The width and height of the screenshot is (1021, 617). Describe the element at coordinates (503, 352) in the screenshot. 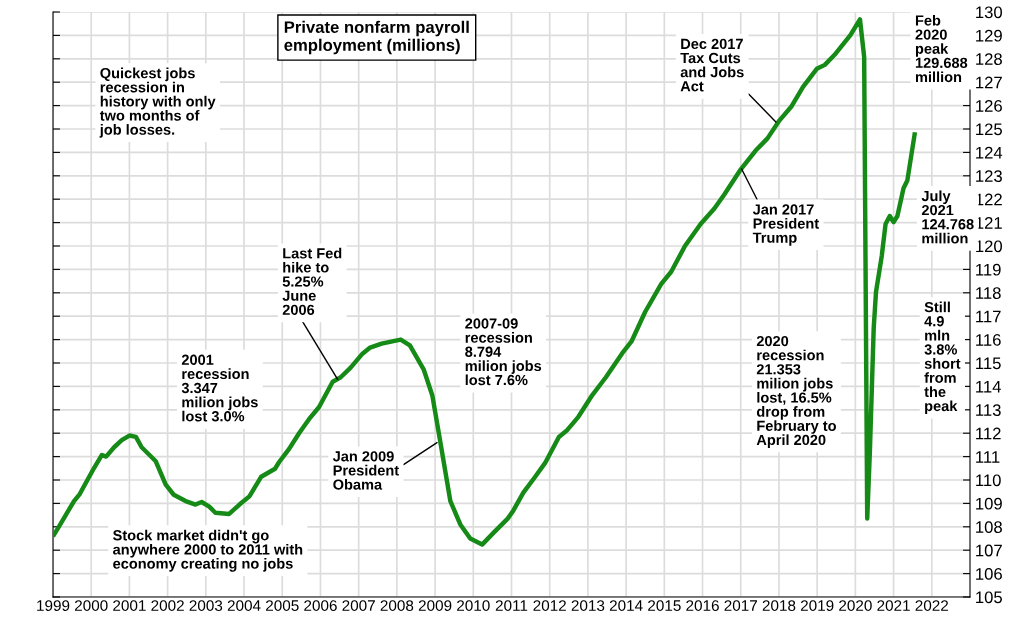

I see `annotation: 2007-09 recession 8.794 milion jobs lost 7.6%` at that location.